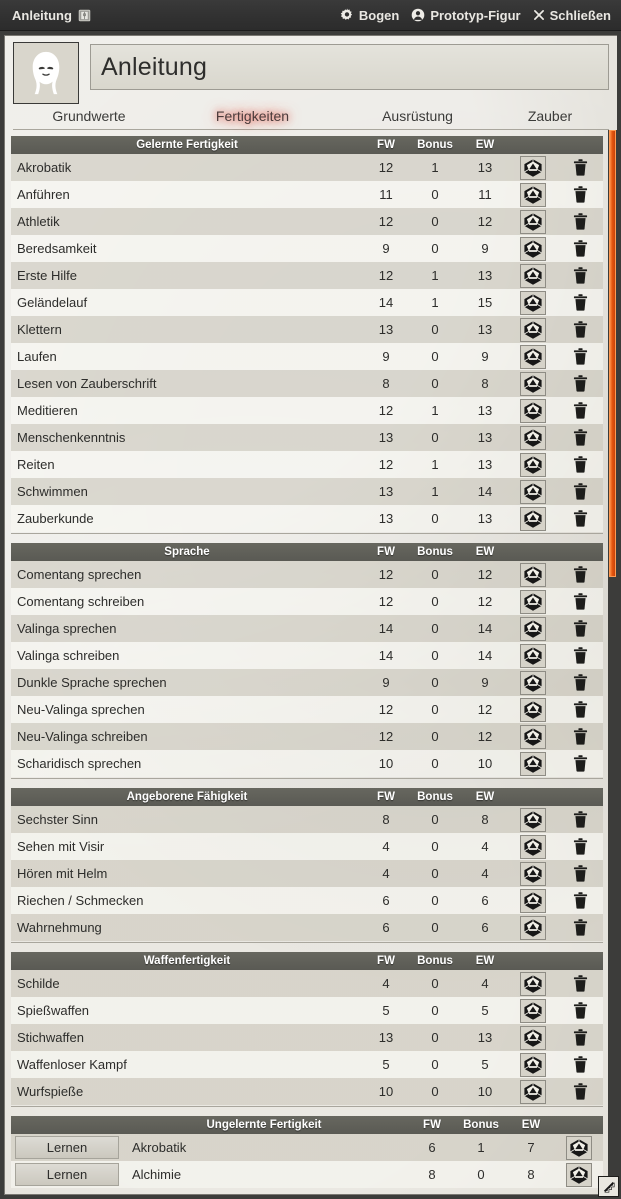 This screenshot has height=1199, width=621. What do you see at coordinates (550, 116) in the screenshot?
I see `tab-zauber: Zauber` at bounding box center [550, 116].